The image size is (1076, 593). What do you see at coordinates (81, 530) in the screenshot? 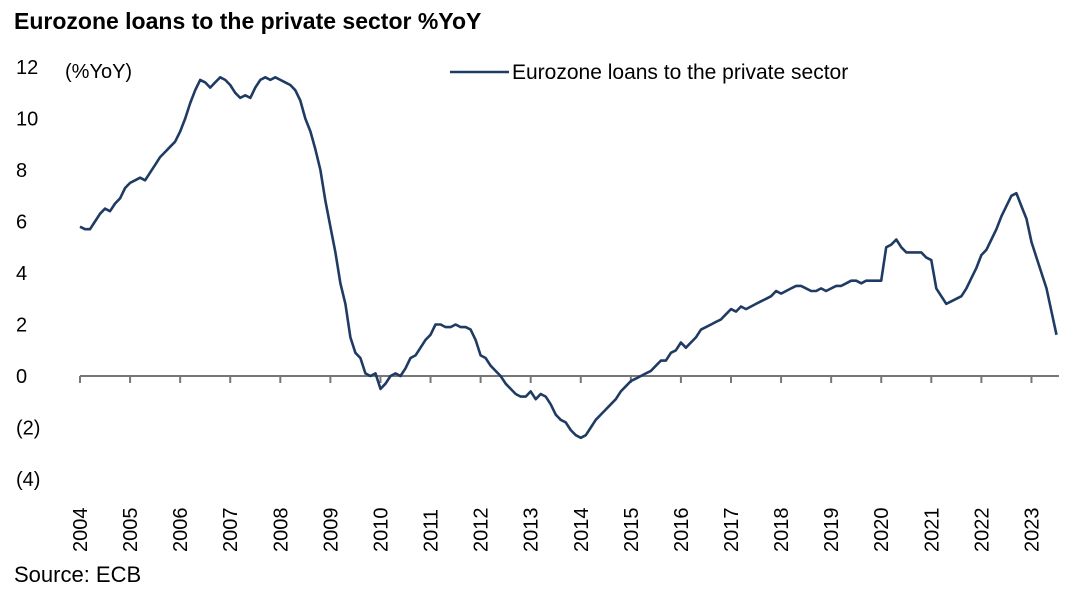
I see `x-tick-label: 2004` at bounding box center [81, 530].